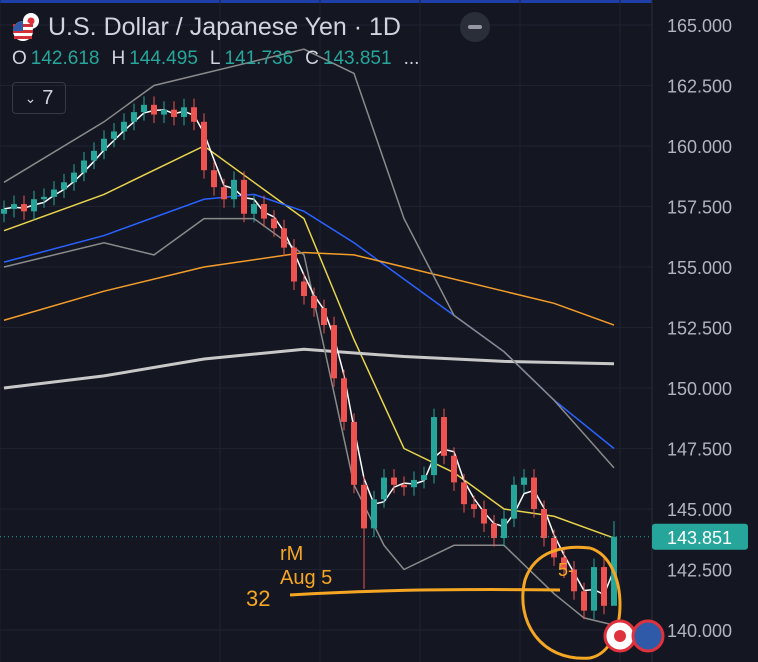 This screenshot has width=758, height=662. I want to click on last-price-badge, so click(700, 536).